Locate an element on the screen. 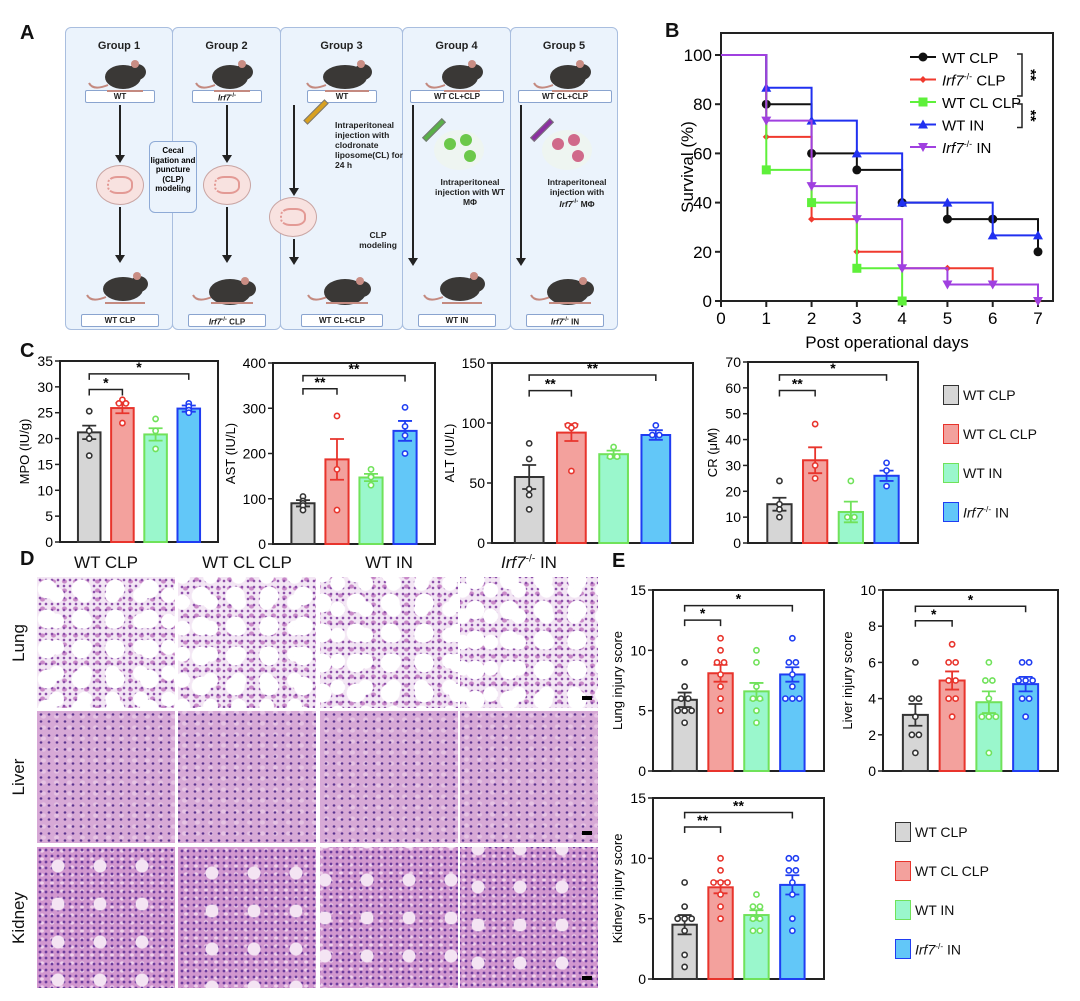  x-tick-label: 6 is located at coordinates (992, 318).